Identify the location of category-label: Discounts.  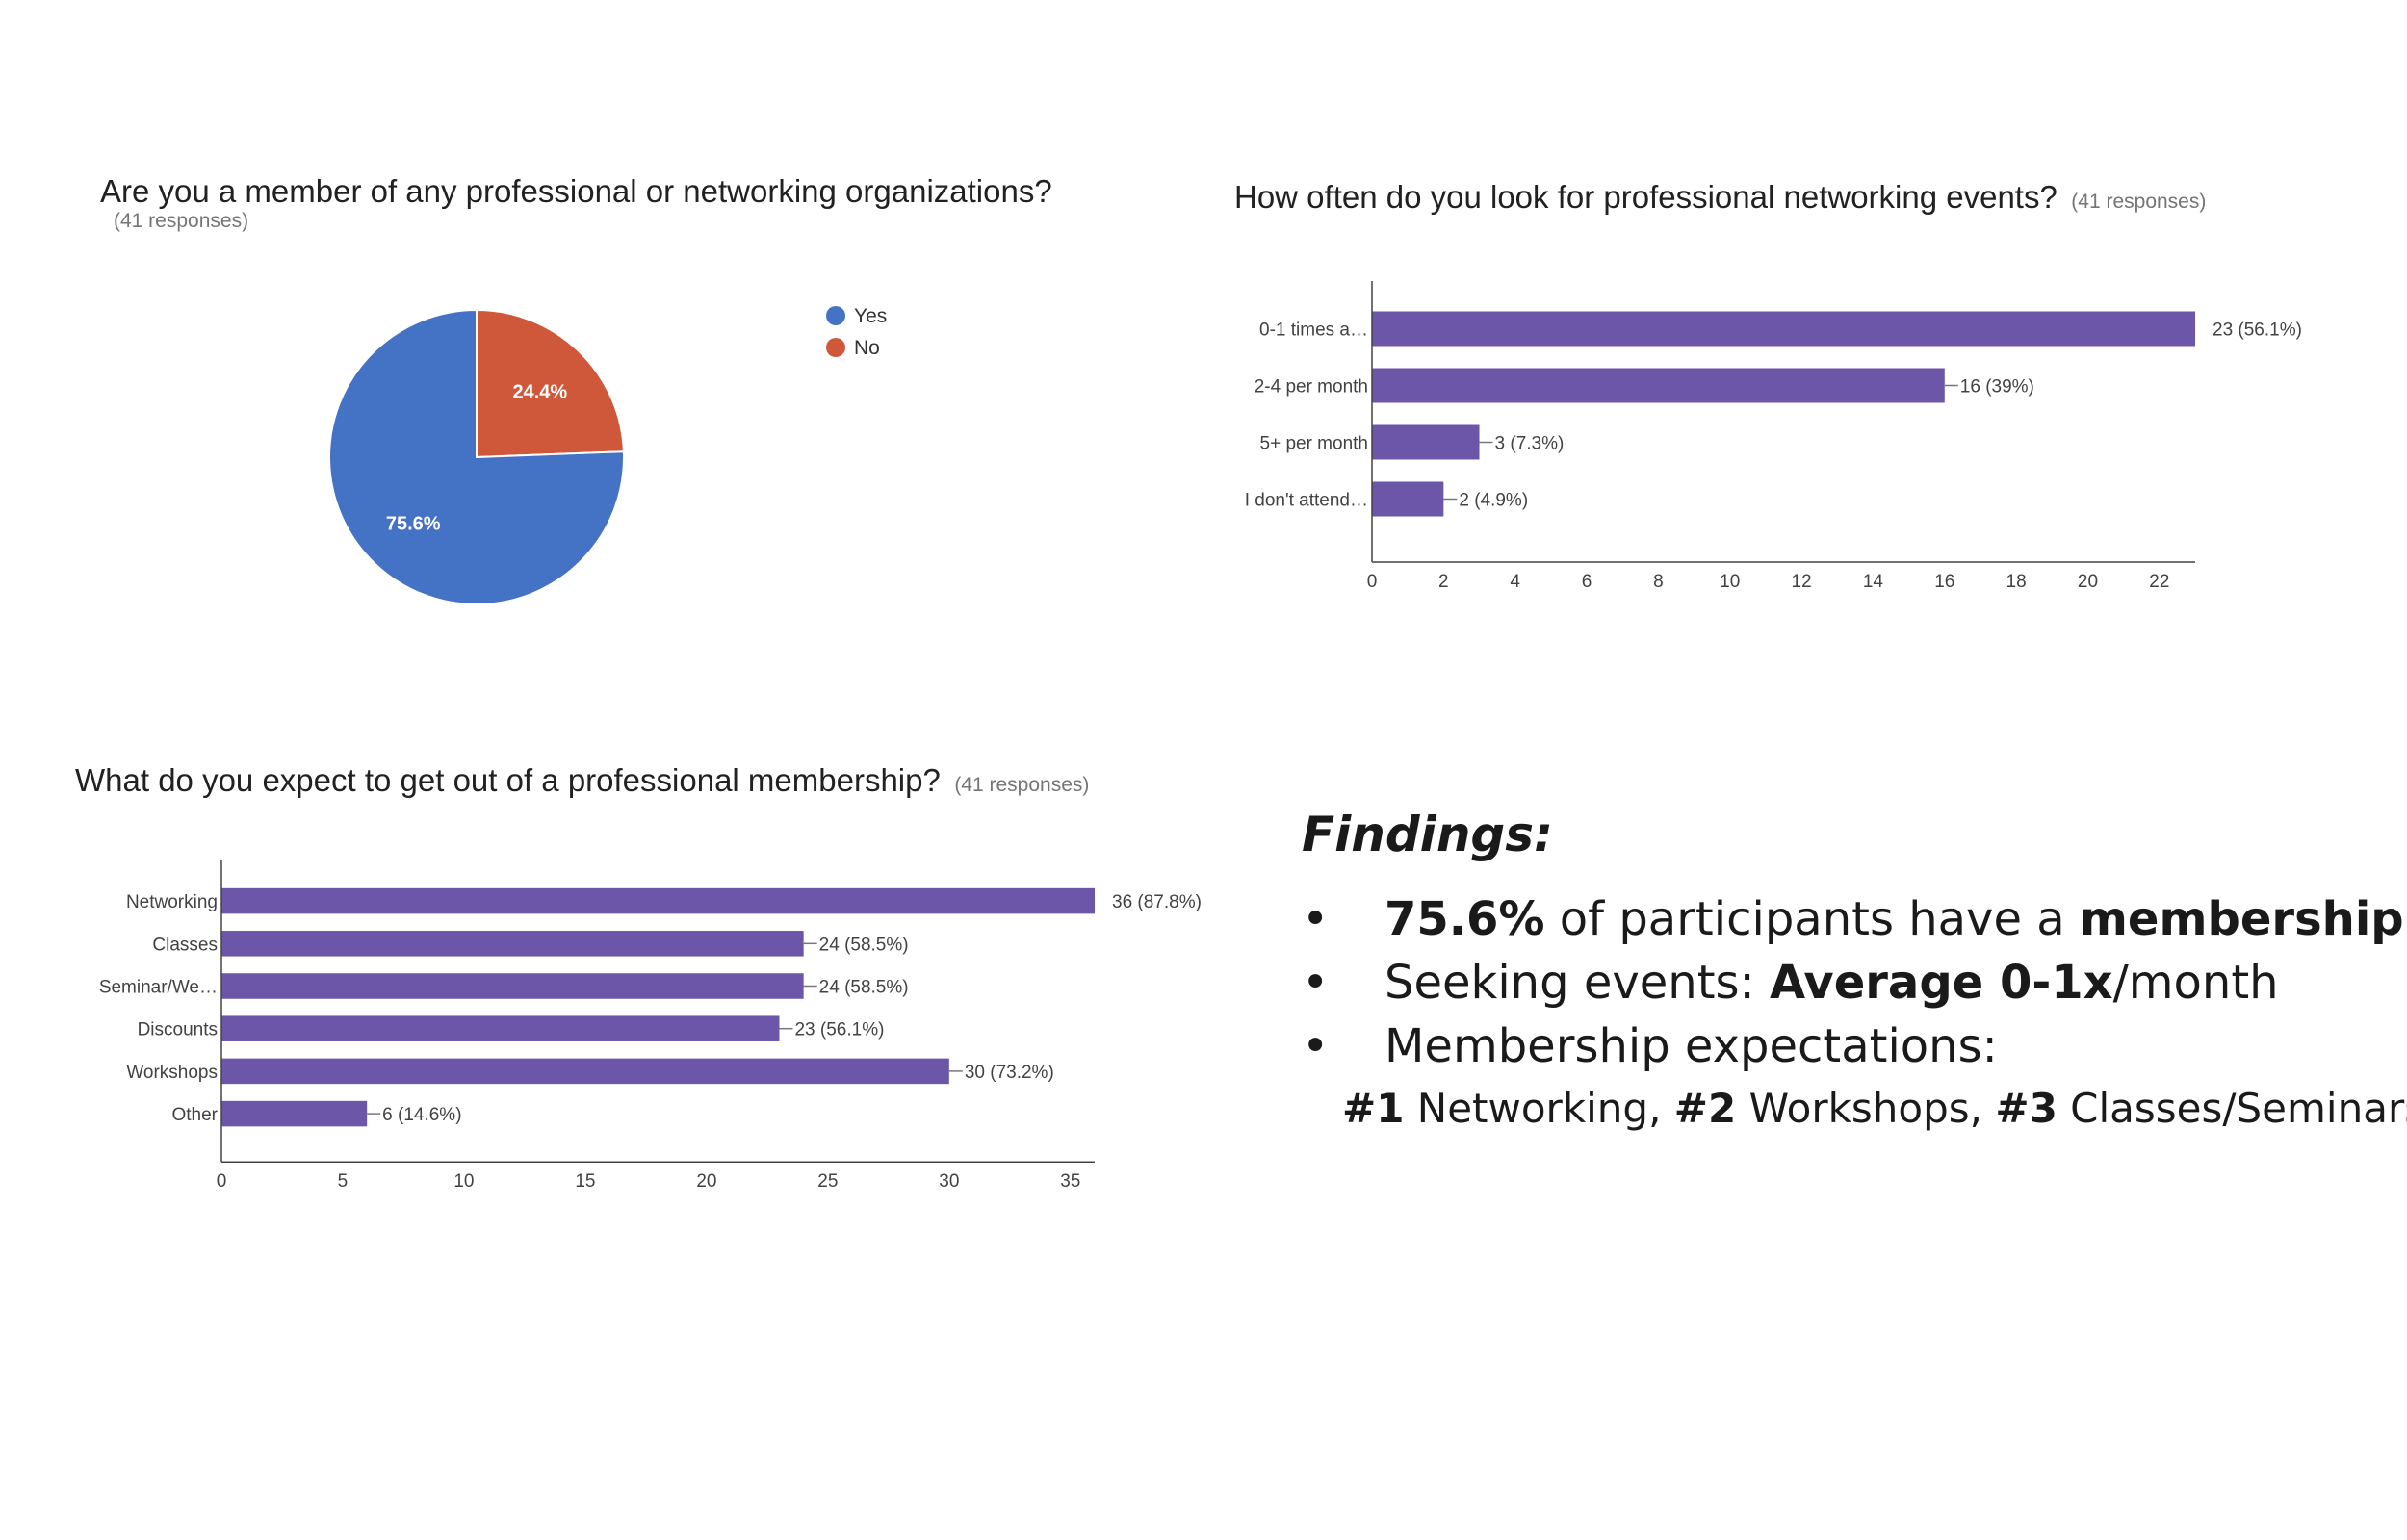
(178, 1030).